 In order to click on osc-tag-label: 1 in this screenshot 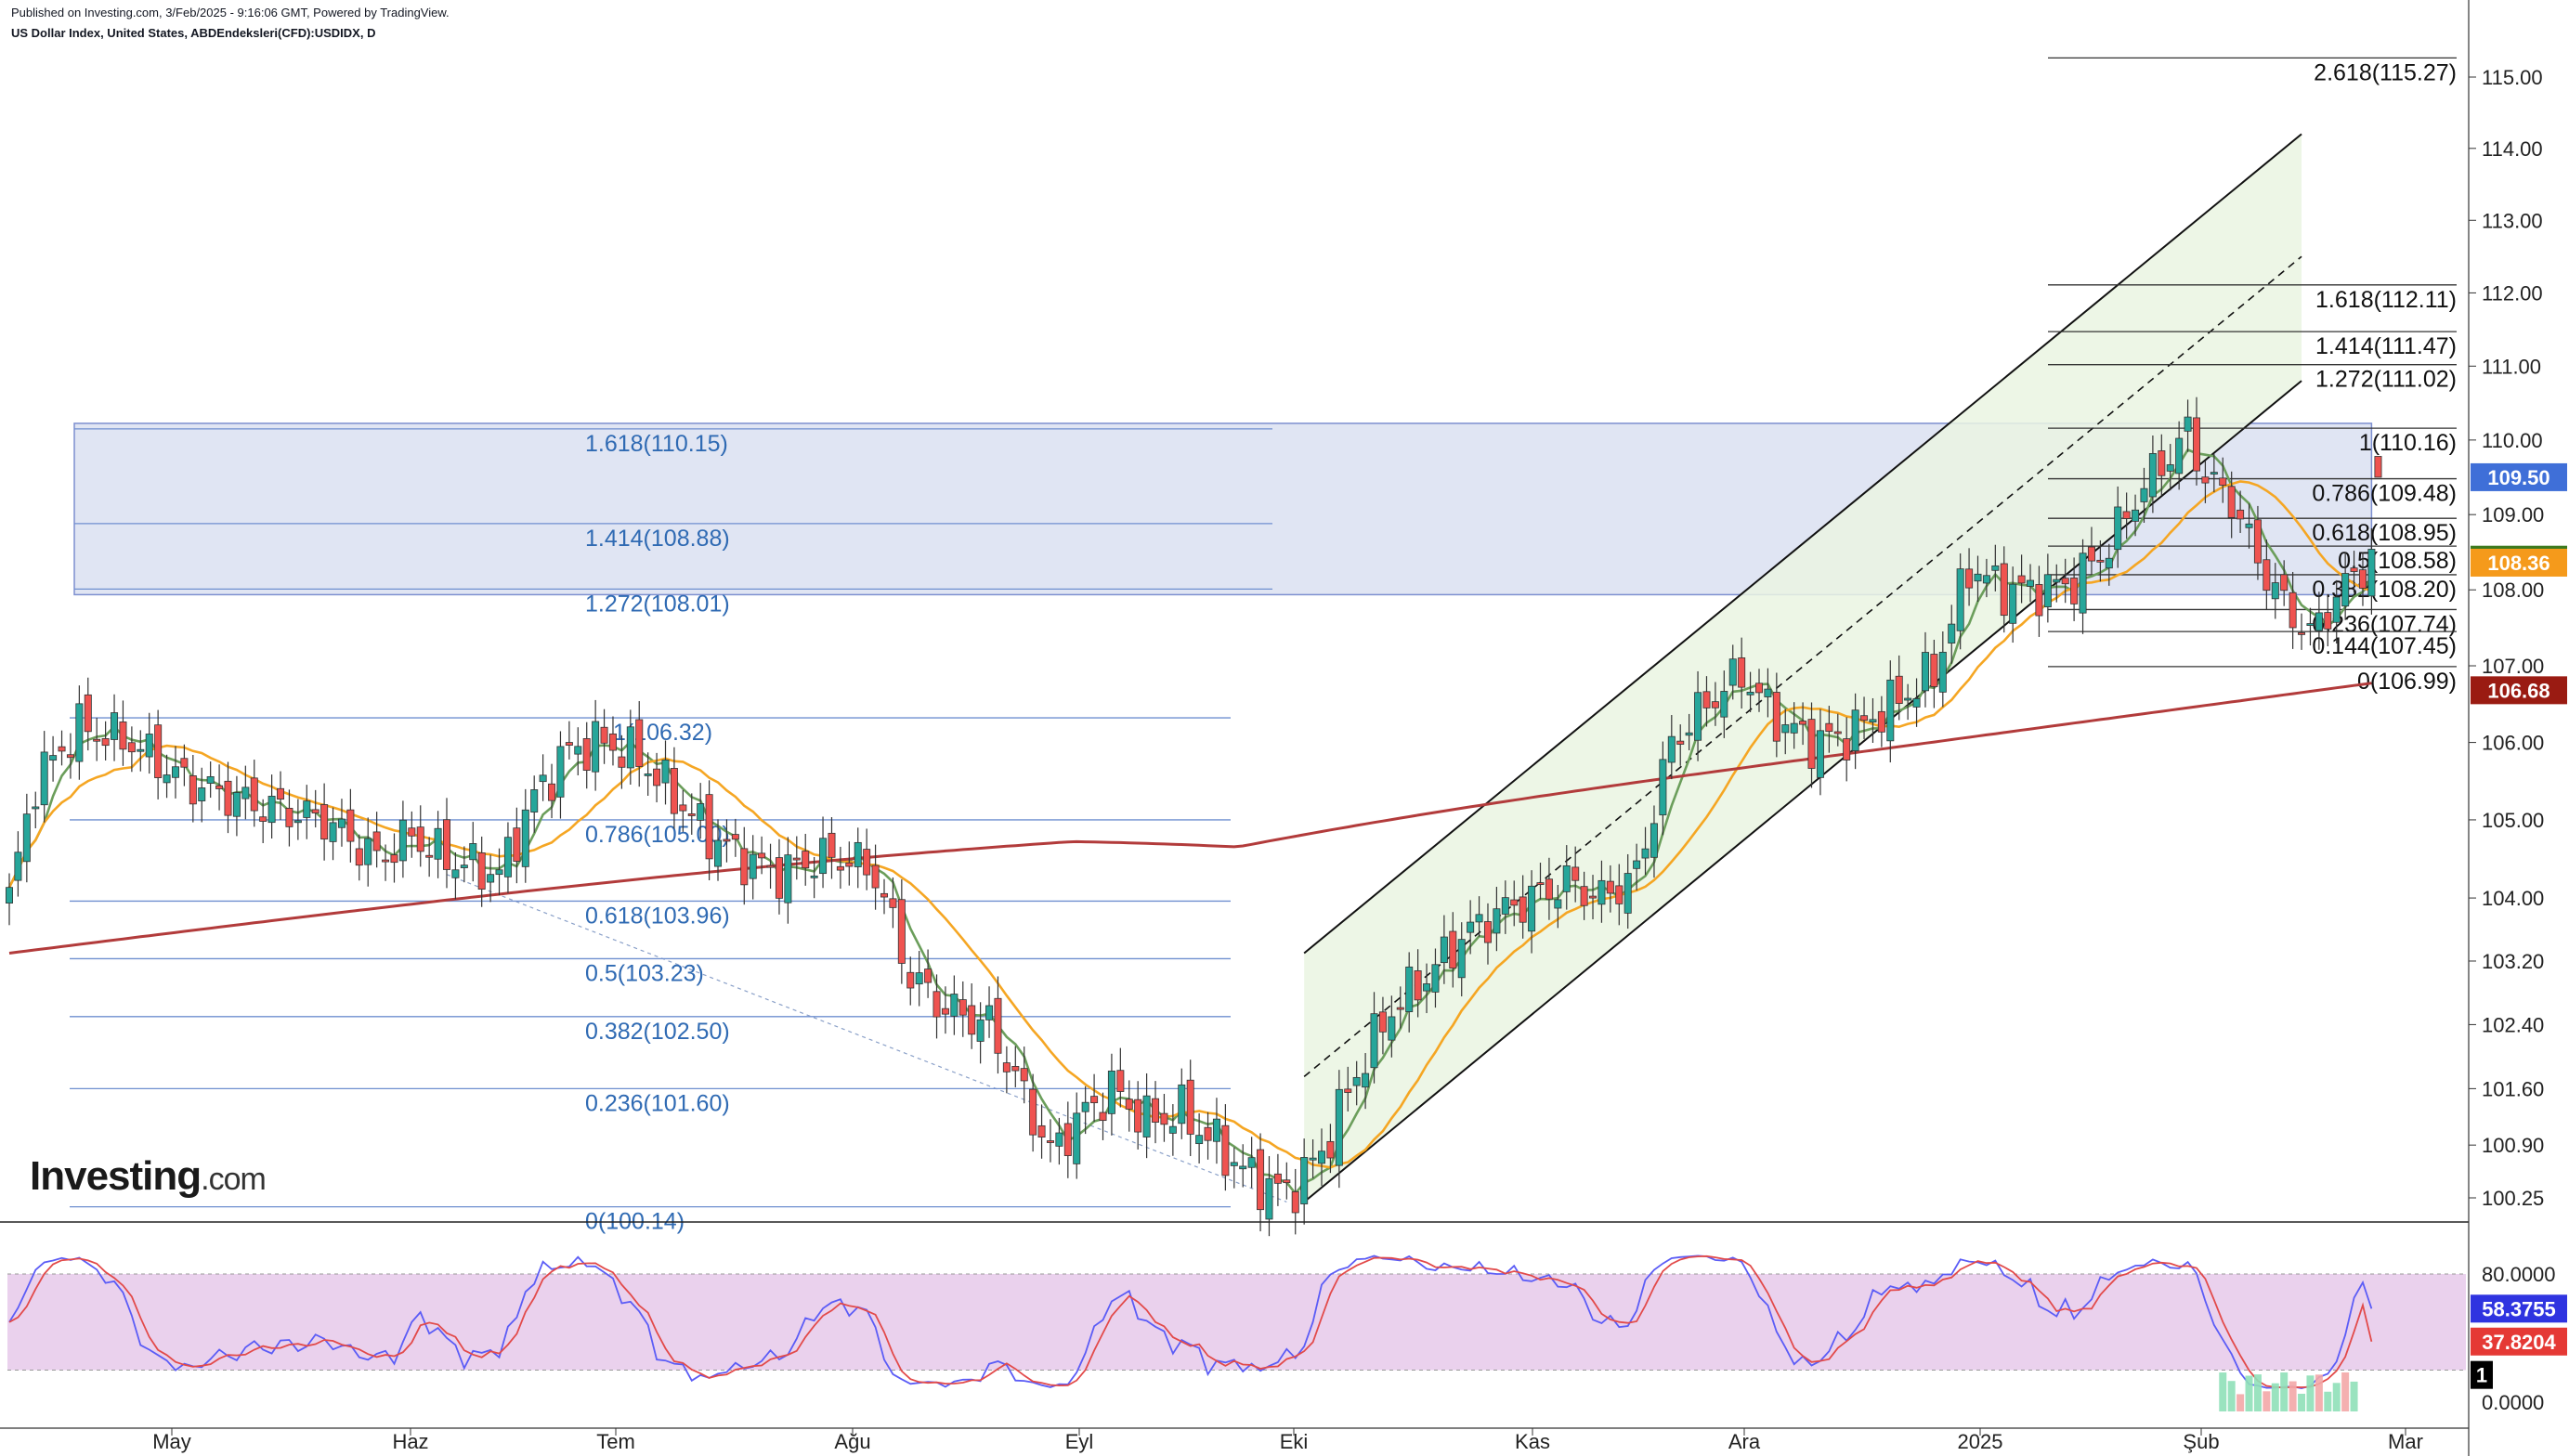, I will do `click(2481, 1375)`.